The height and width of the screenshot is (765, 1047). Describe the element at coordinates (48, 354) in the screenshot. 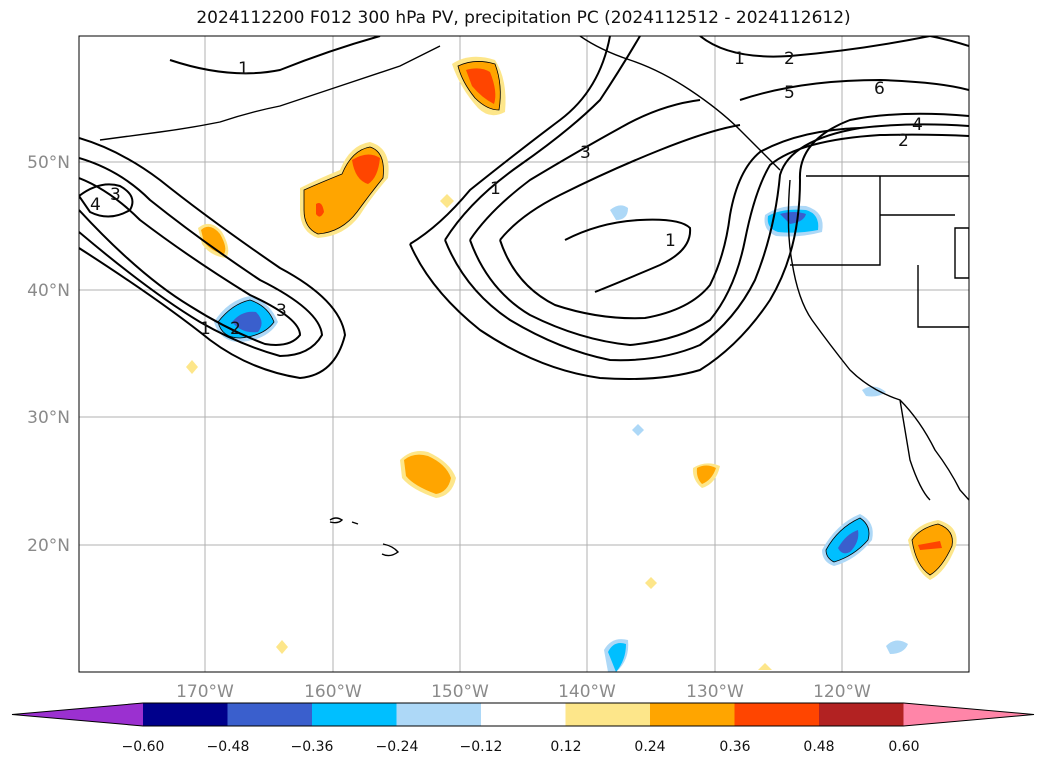

I see `latitude-labels: 50°N 40°N 30°N 20°N` at that location.